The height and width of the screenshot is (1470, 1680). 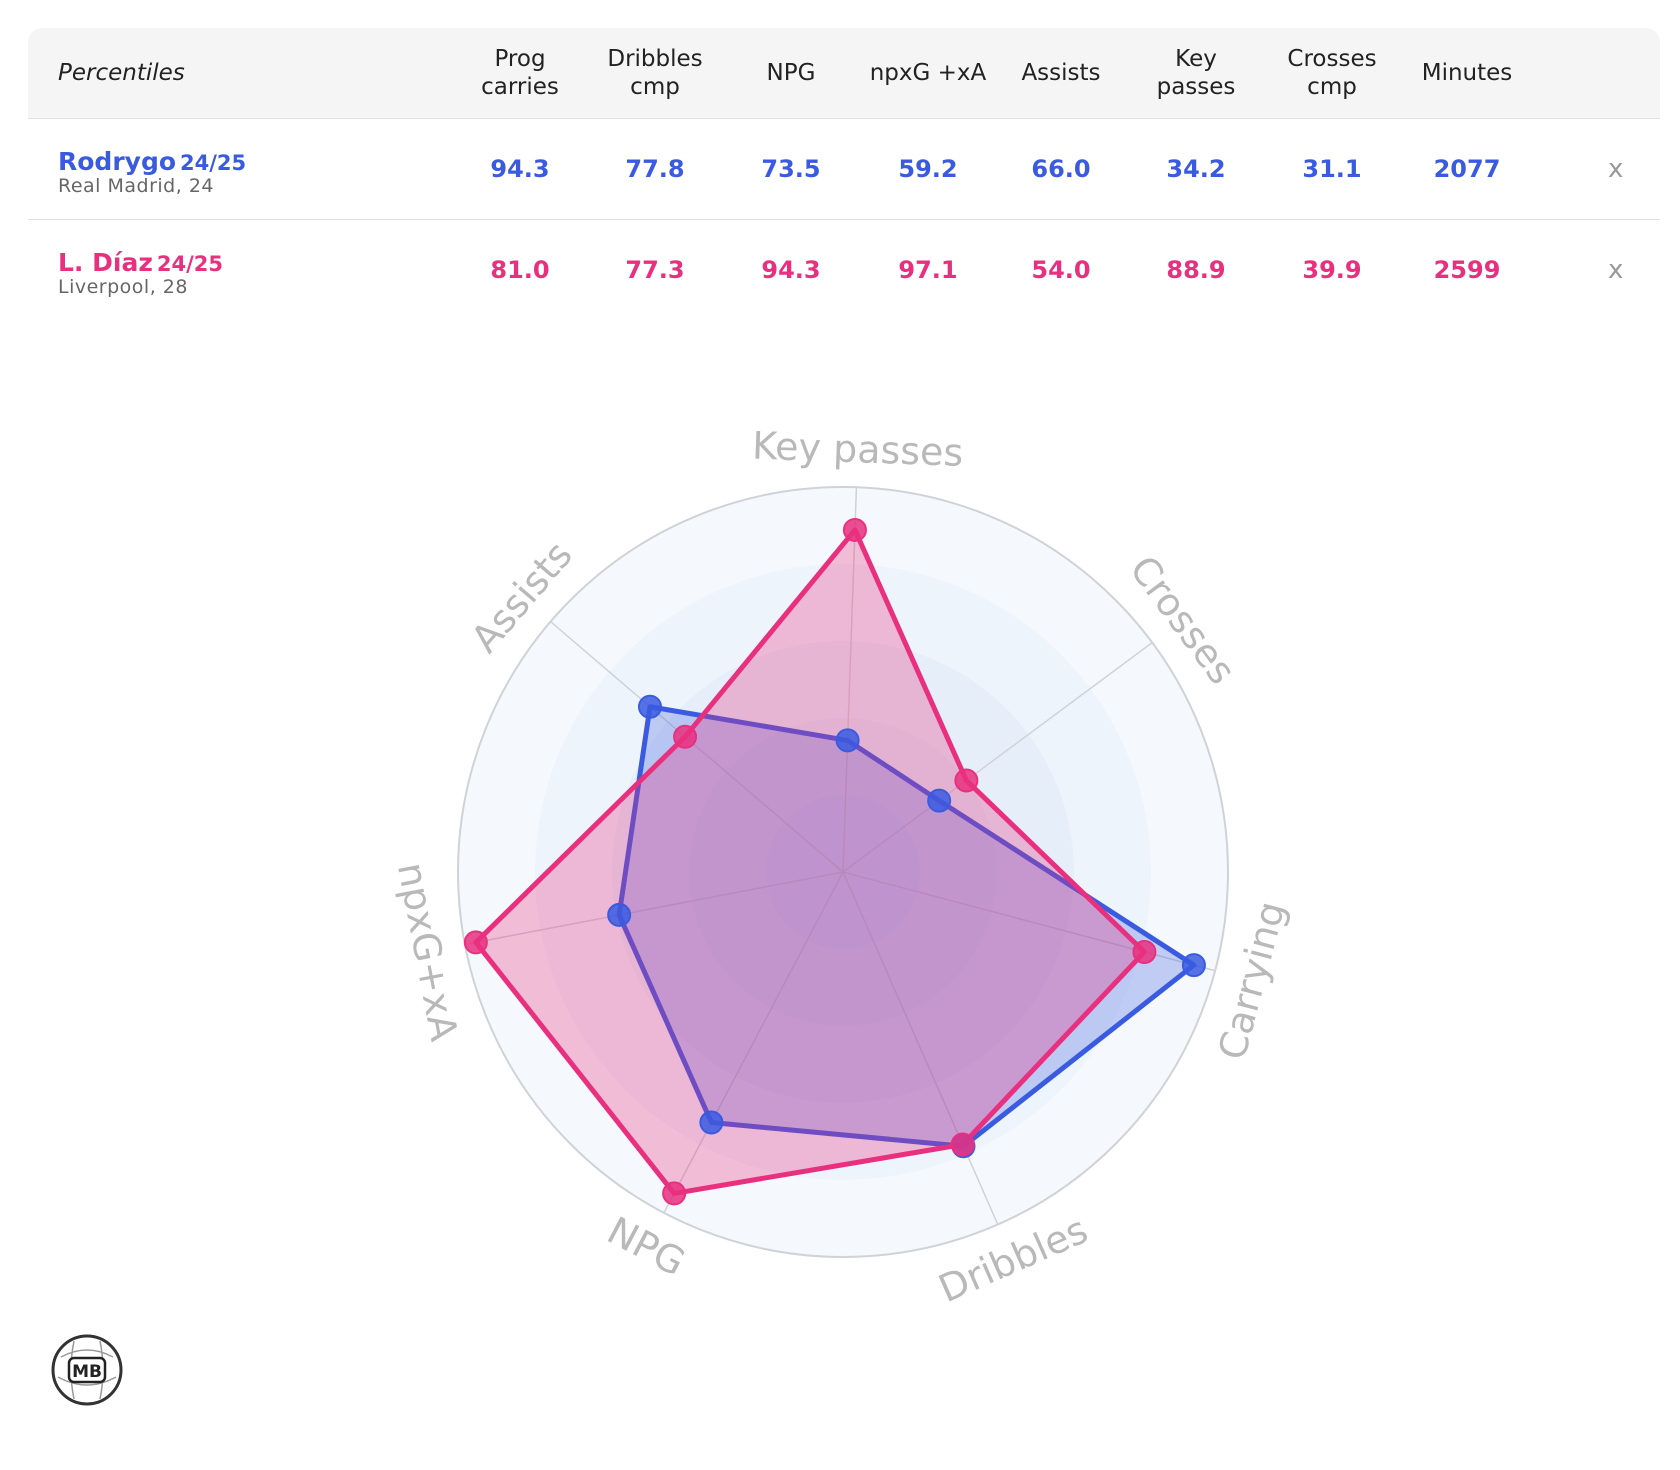 I want to click on logo-badge, so click(x=87, y=1370).